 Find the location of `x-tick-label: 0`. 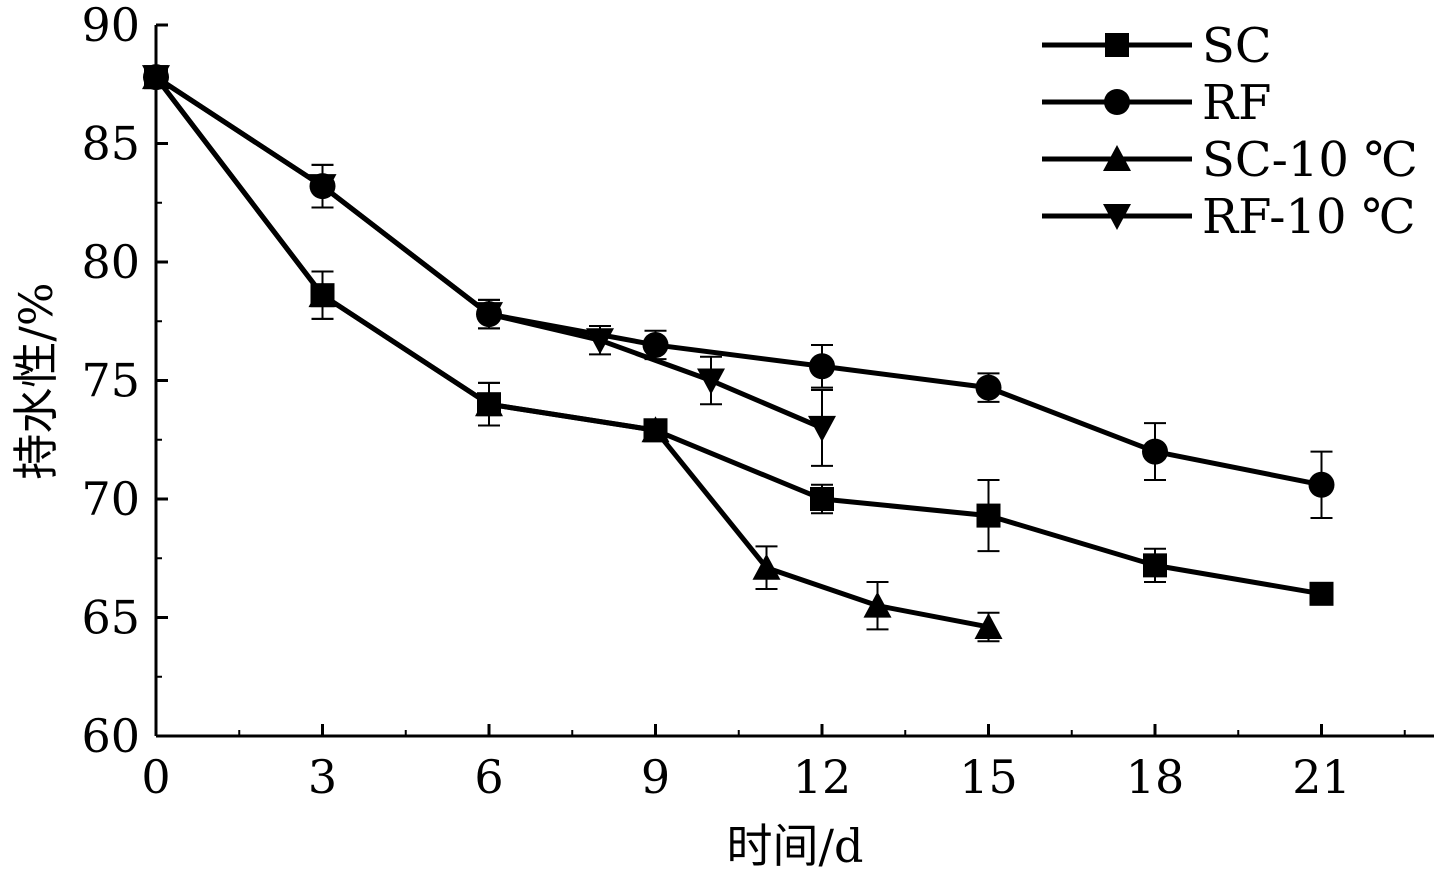

x-tick-label: 0 is located at coordinates (155, 777).